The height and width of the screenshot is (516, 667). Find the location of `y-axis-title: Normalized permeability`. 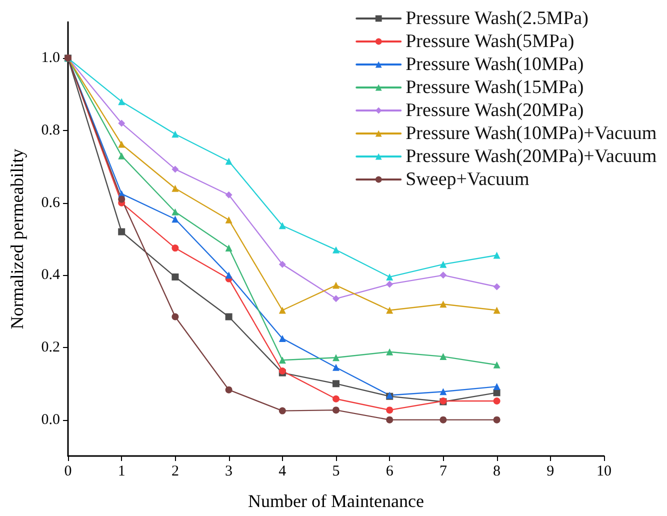

y-axis-title: Normalized permeability is located at coordinates (17, 239).